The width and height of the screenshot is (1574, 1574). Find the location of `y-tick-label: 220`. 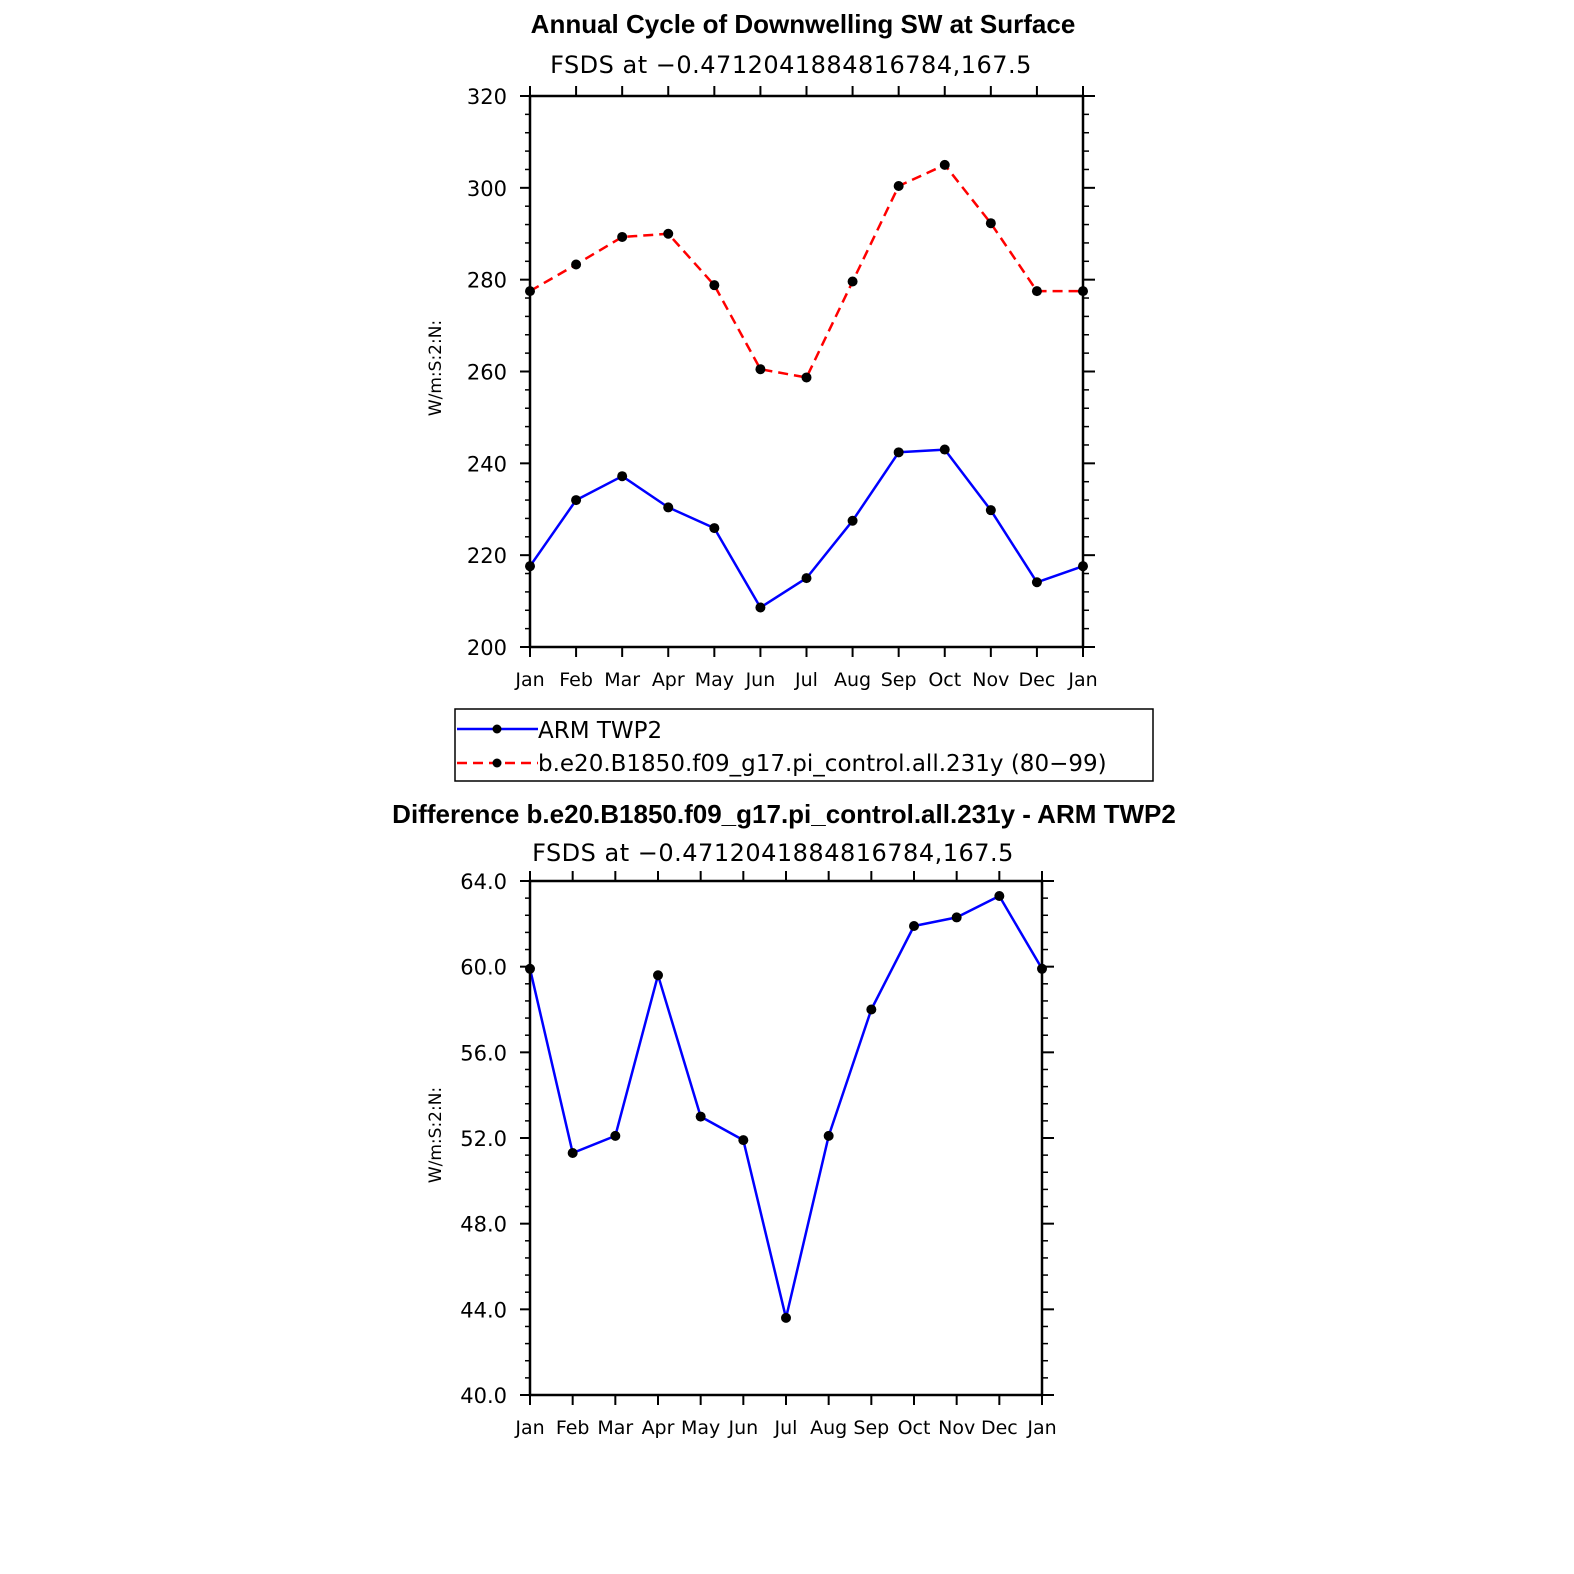

y-tick-label: 220 is located at coordinates (487, 556).